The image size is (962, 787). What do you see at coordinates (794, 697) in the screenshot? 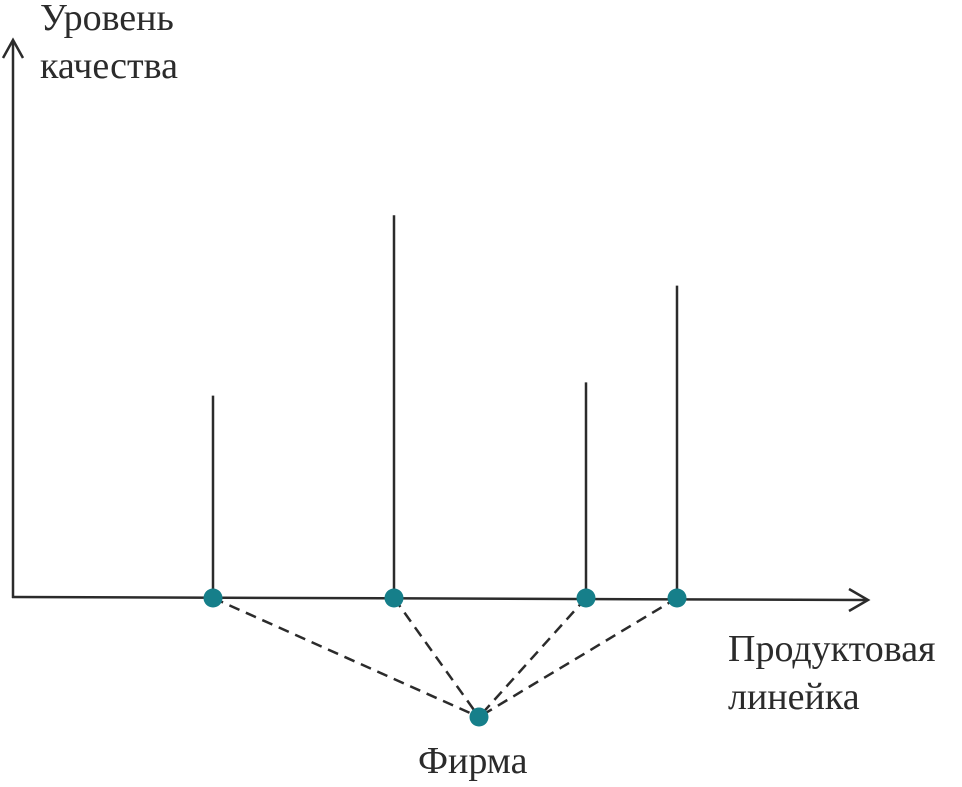
I see `x-axis-label-line-2: линейка` at bounding box center [794, 697].